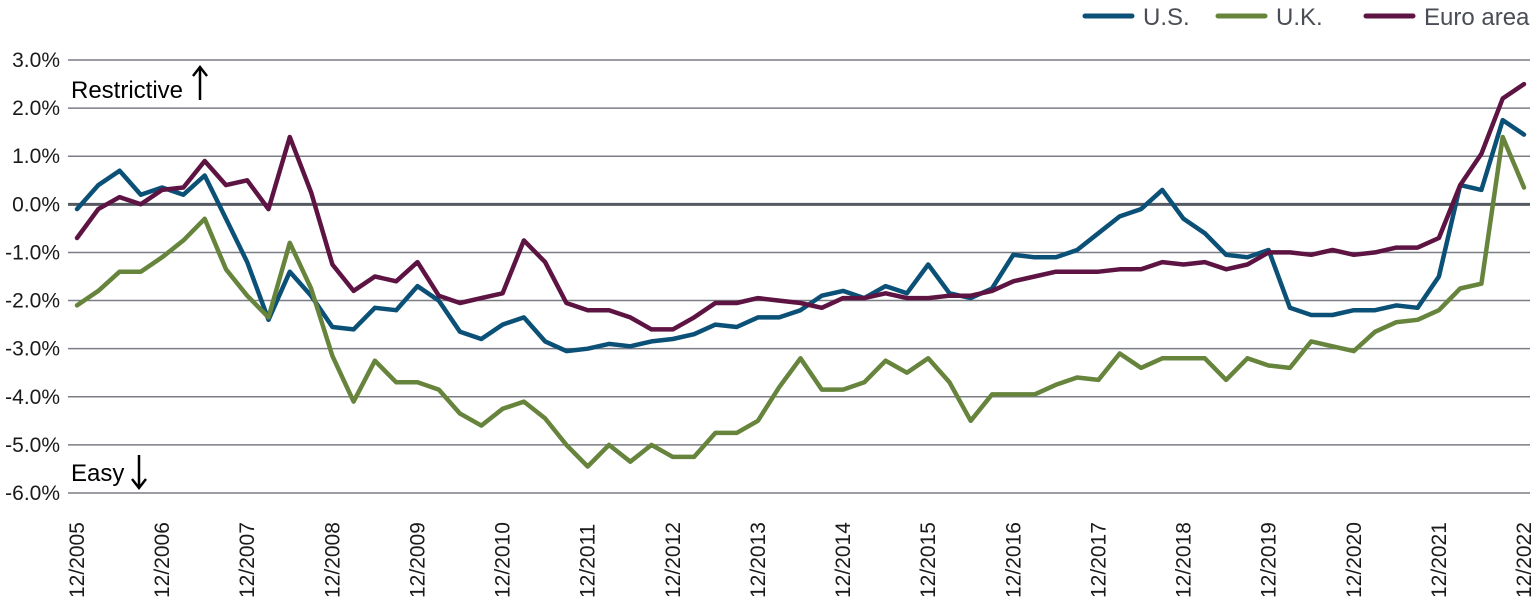 The image size is (1532, 604). I want to click on legend-item: Euro area, so click(1446, 17).